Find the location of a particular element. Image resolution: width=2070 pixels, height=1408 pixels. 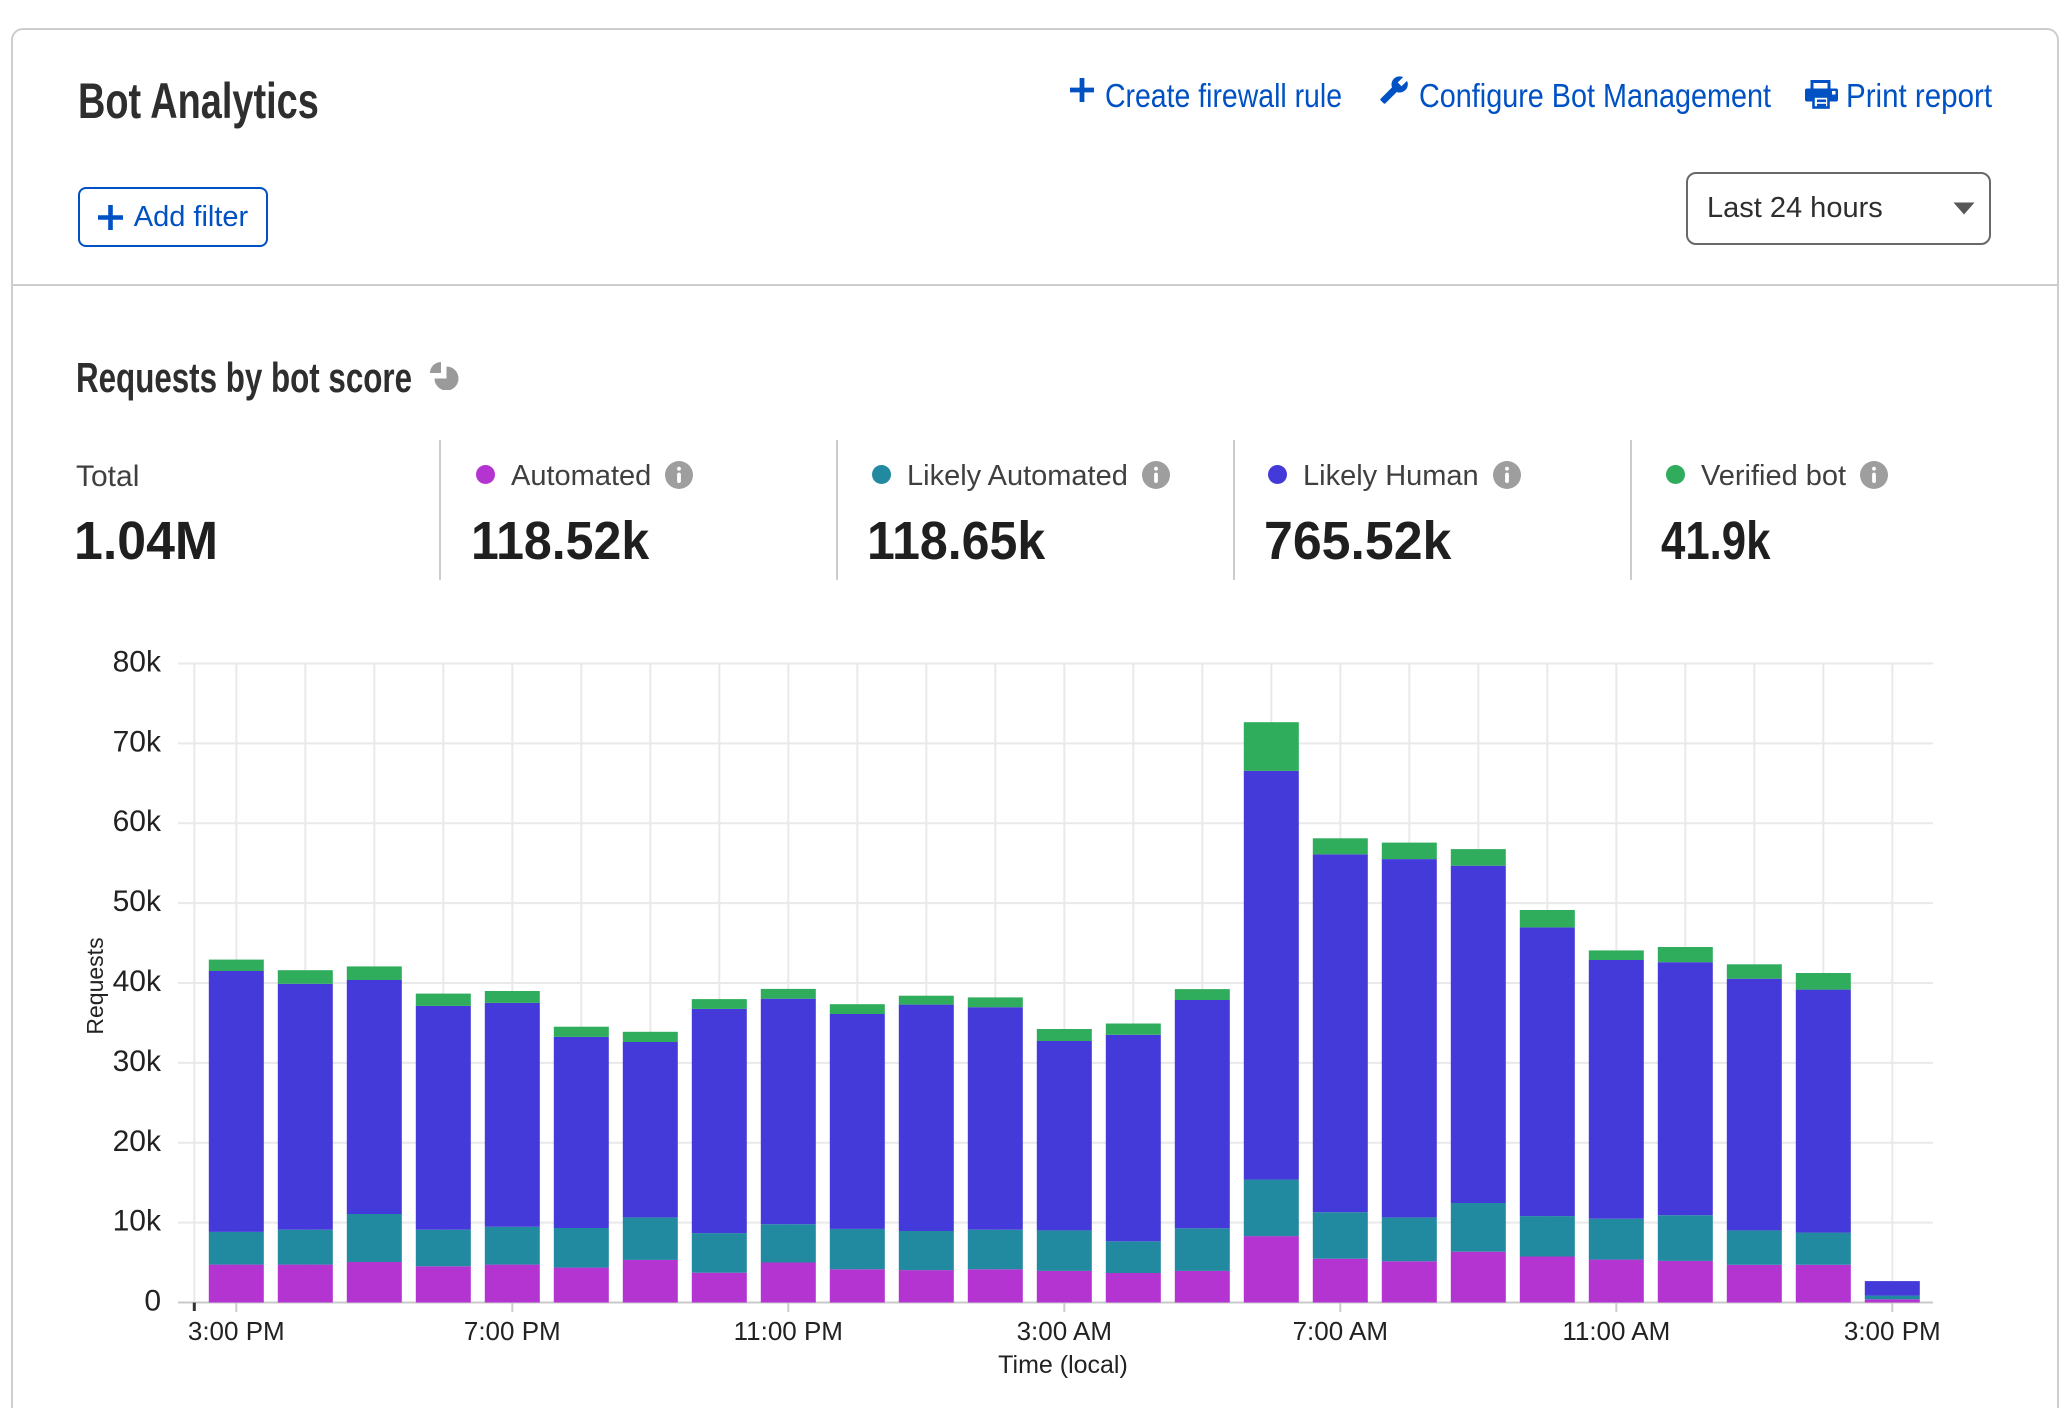

svg-text: 0 is located at coordinates (152, 1301).